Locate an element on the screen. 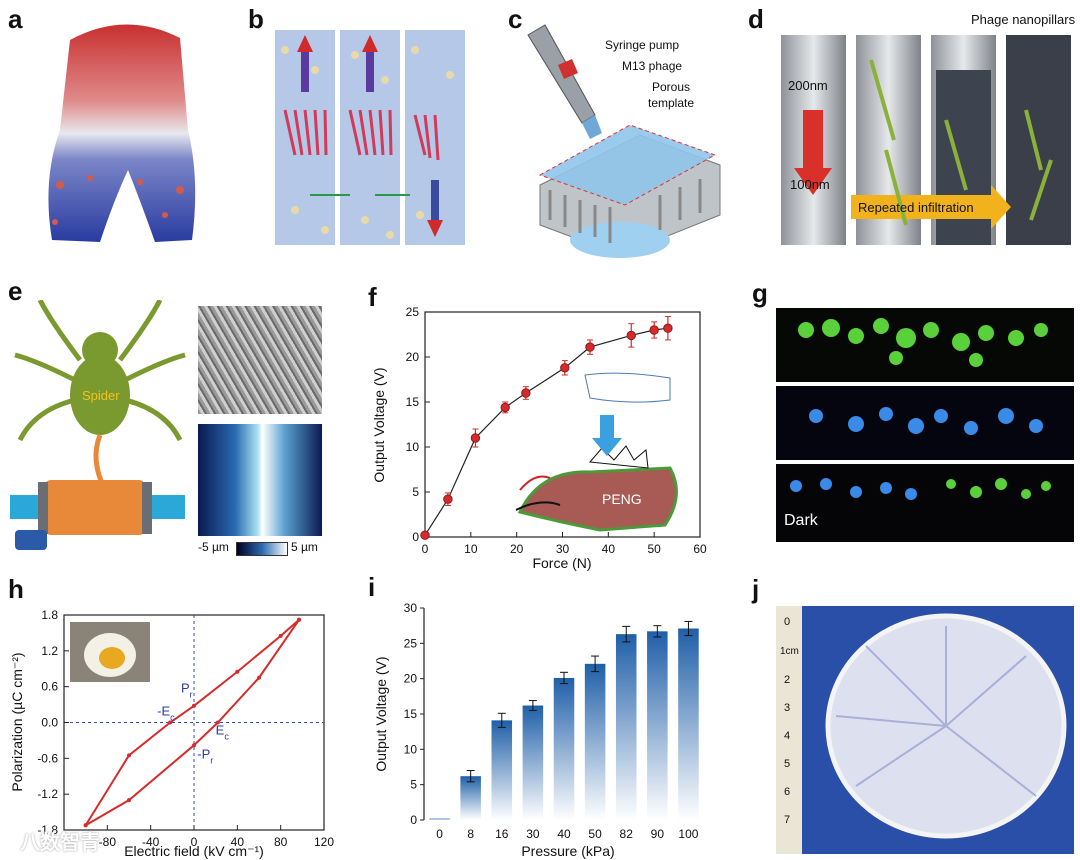  panel-letter-d: d is located at coordinates (756, 19).